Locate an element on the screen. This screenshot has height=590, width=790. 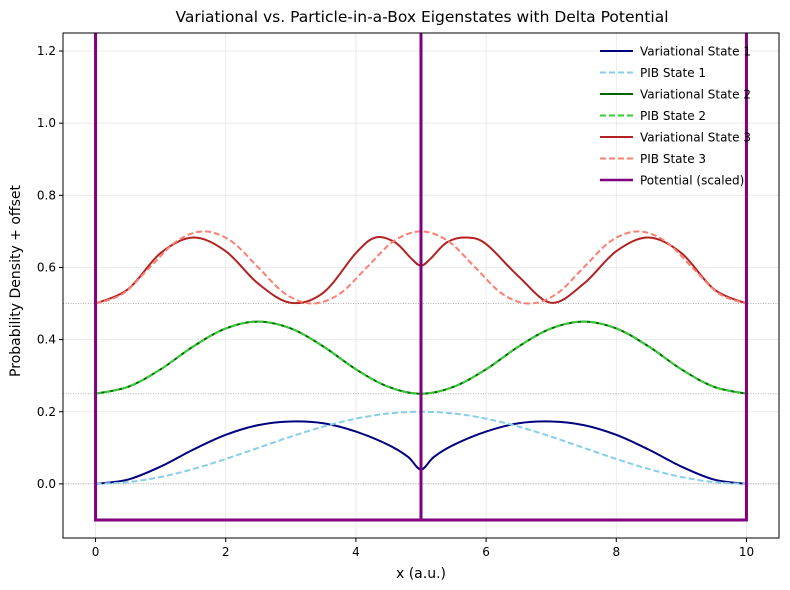
y-axis: 0.0 0.2 0.4 0.6 0.8 1.0 1.2 is located at coordinates (50, 267).